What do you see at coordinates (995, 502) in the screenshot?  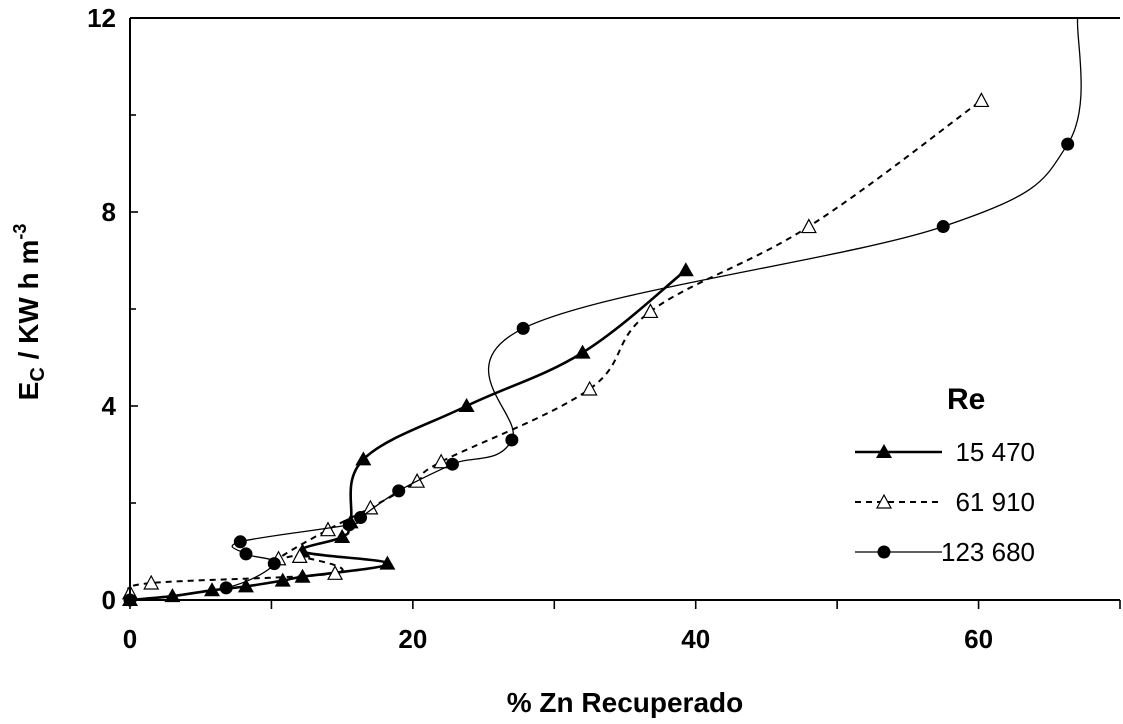 I see `legend-label-1: 61 910` at bounding box center [995, 502].